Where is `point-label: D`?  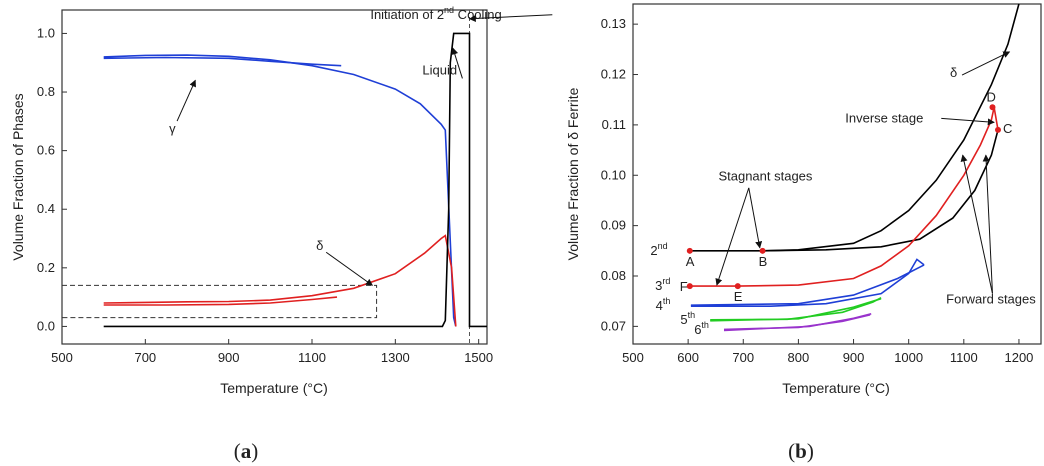
point-label: D is located at coordinates (990, 96).